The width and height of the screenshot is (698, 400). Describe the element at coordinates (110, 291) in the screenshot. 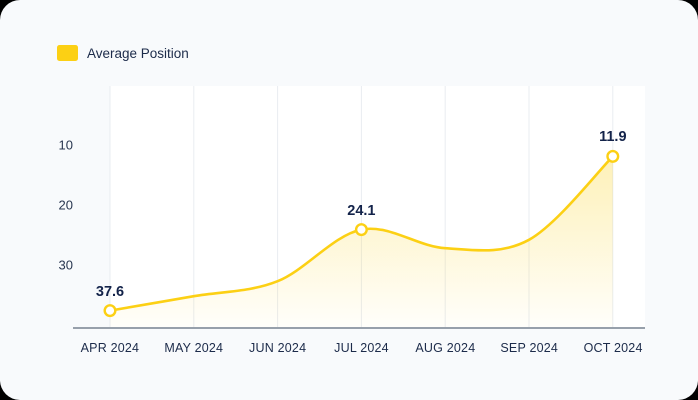

I see `point-label-apr: 37.6` at that location.